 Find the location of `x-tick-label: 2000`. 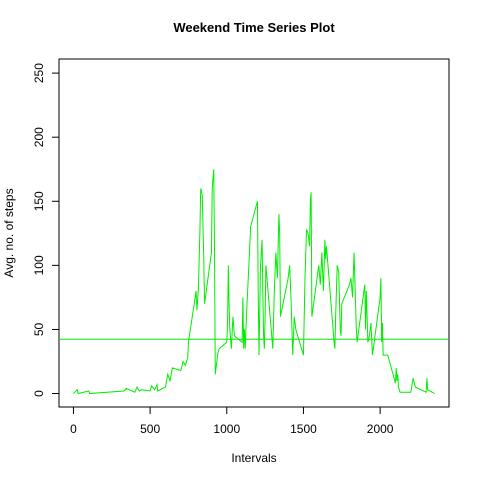

x-tick-label: 2000 is located at coordinates (380, 429).